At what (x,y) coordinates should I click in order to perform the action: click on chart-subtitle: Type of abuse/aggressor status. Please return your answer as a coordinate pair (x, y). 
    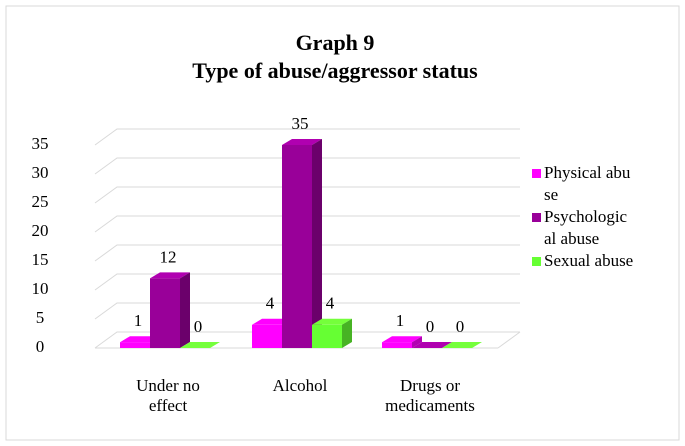
    Looking at the image, I should click on (335, 70).